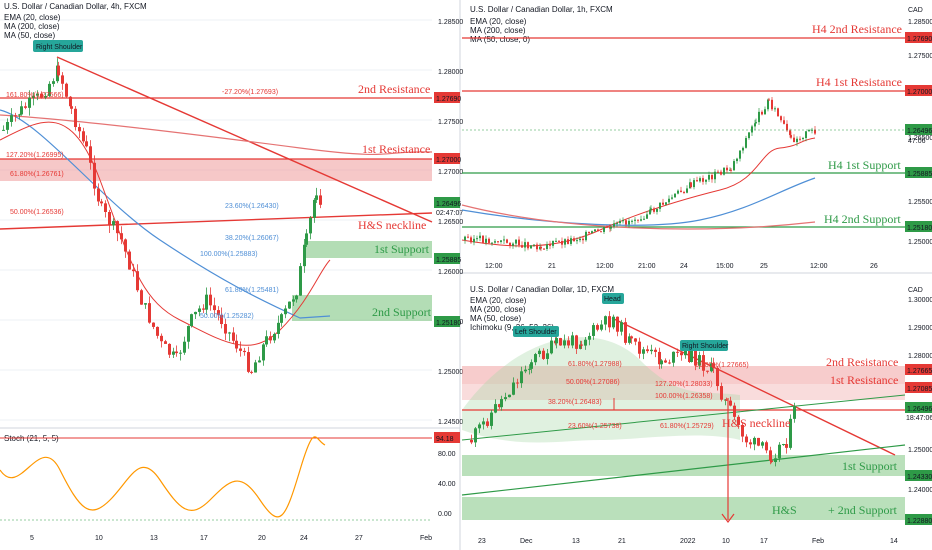 This screenshot has height=550, width=932. I want to click on tr-x-tick: 21, so click(552, 266).